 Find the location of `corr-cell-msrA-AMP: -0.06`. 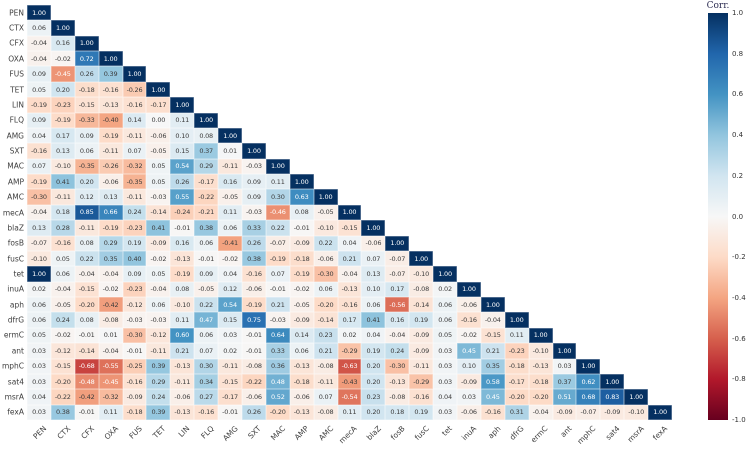

corr-cell-msrA-AMP: -0.06 is located at coordinates (301, 397).